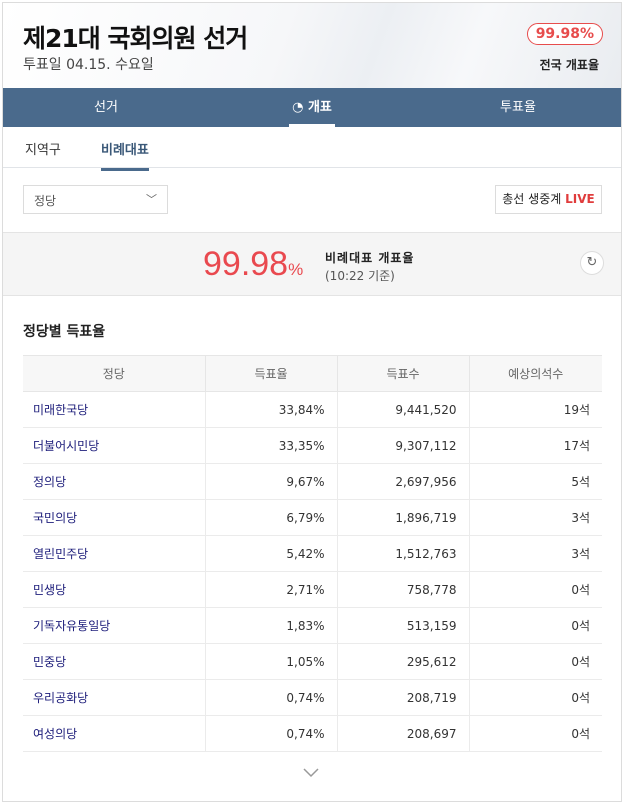 Image resolution: width=626 pixels, height=807 pixels. I want to click on live-broadcast-button: 총선 생중계 LIVE, so click(548, 199).